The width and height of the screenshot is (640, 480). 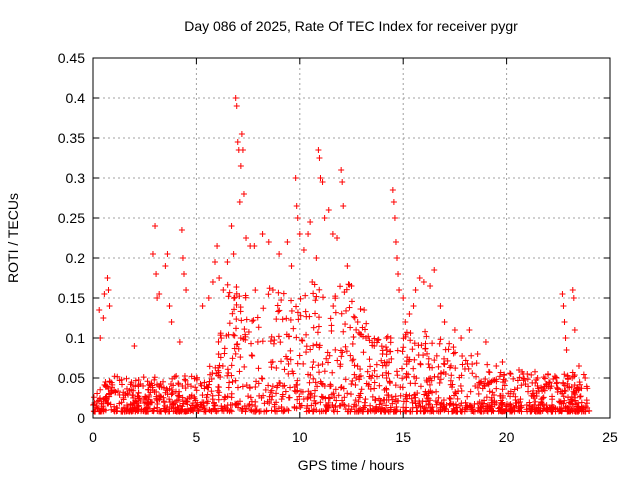 What do you see at coordinates (71, 378) in the screenshot?
I see `y-tick-label: 0.05` at bounding box center [71, 378].